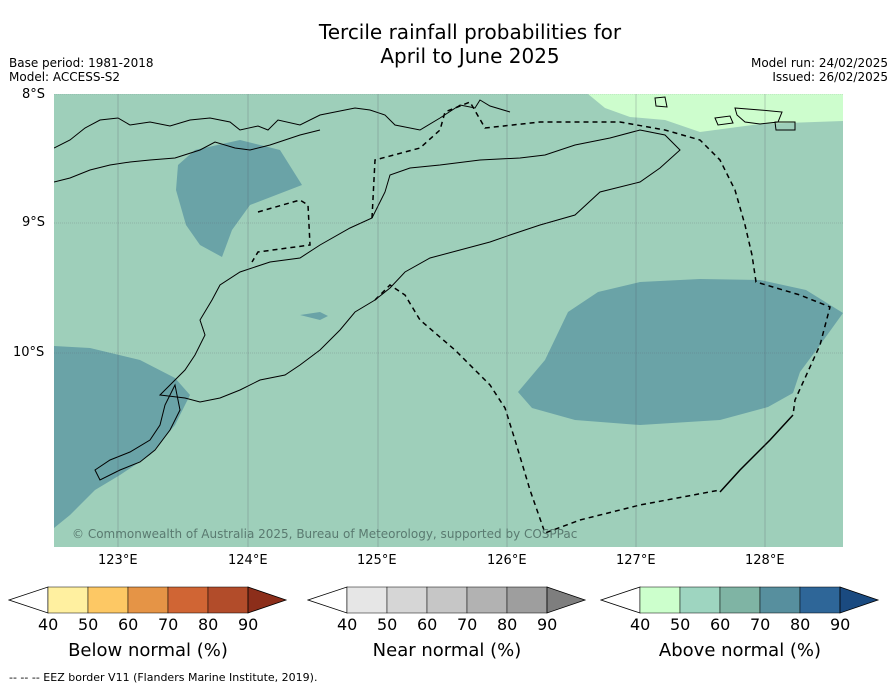 This screenshot has height=690, width=896. What do you see at coordinates (81, 63) in the screenshot?
I see `base-period: Base period: 1981-2018` at bounding box center [81, 63].